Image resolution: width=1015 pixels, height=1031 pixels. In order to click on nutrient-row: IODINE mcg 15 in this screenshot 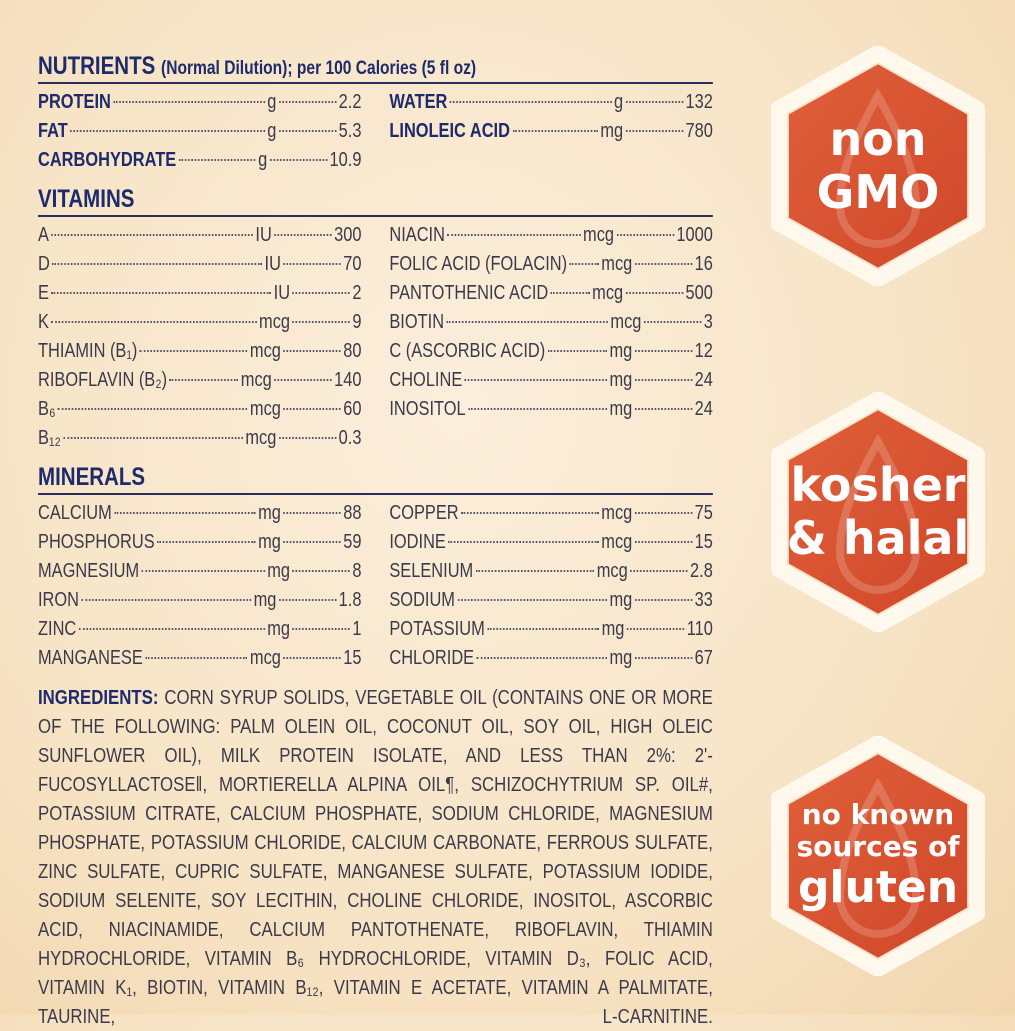, I will do `click(550, 542)`.